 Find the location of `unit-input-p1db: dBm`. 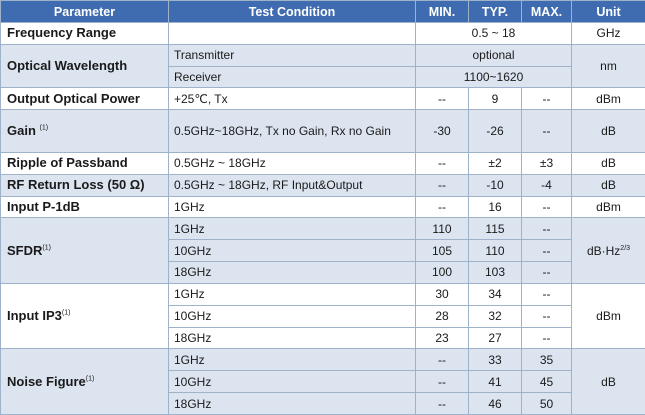

unit-input-p1db: dBm is located at coordinates (608, 207).